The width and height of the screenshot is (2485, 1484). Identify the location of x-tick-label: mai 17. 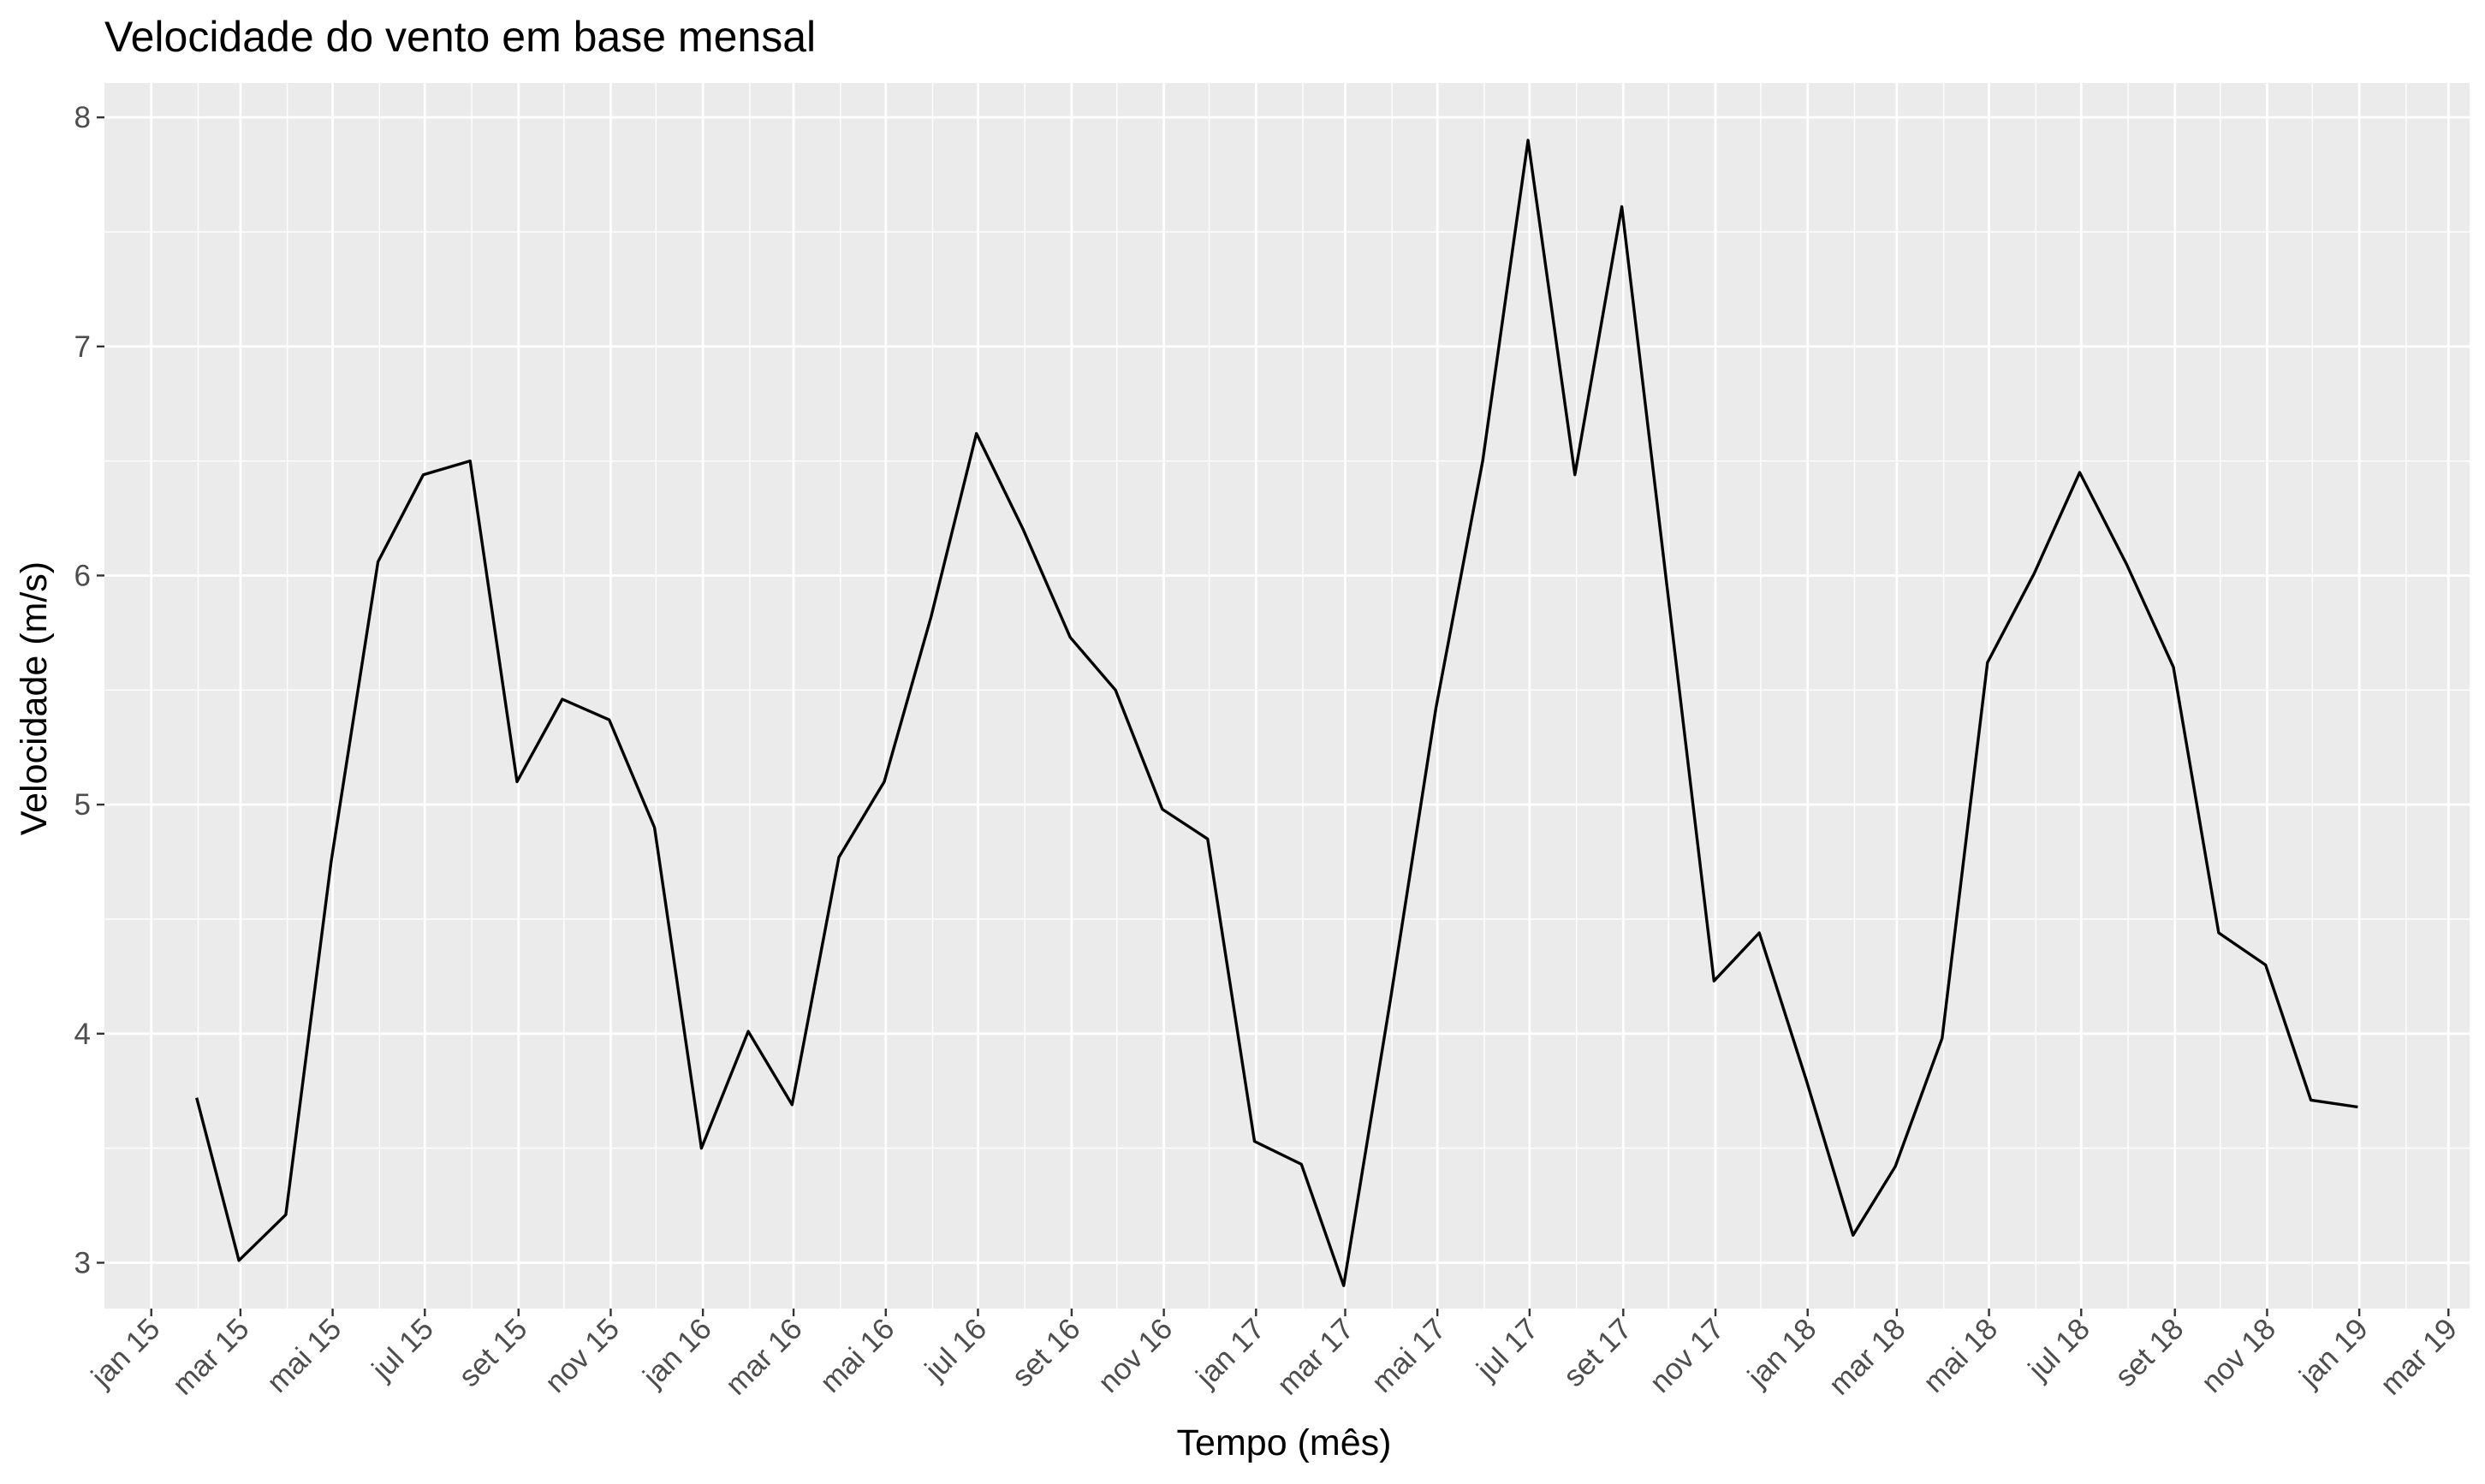
(1409, 1356).